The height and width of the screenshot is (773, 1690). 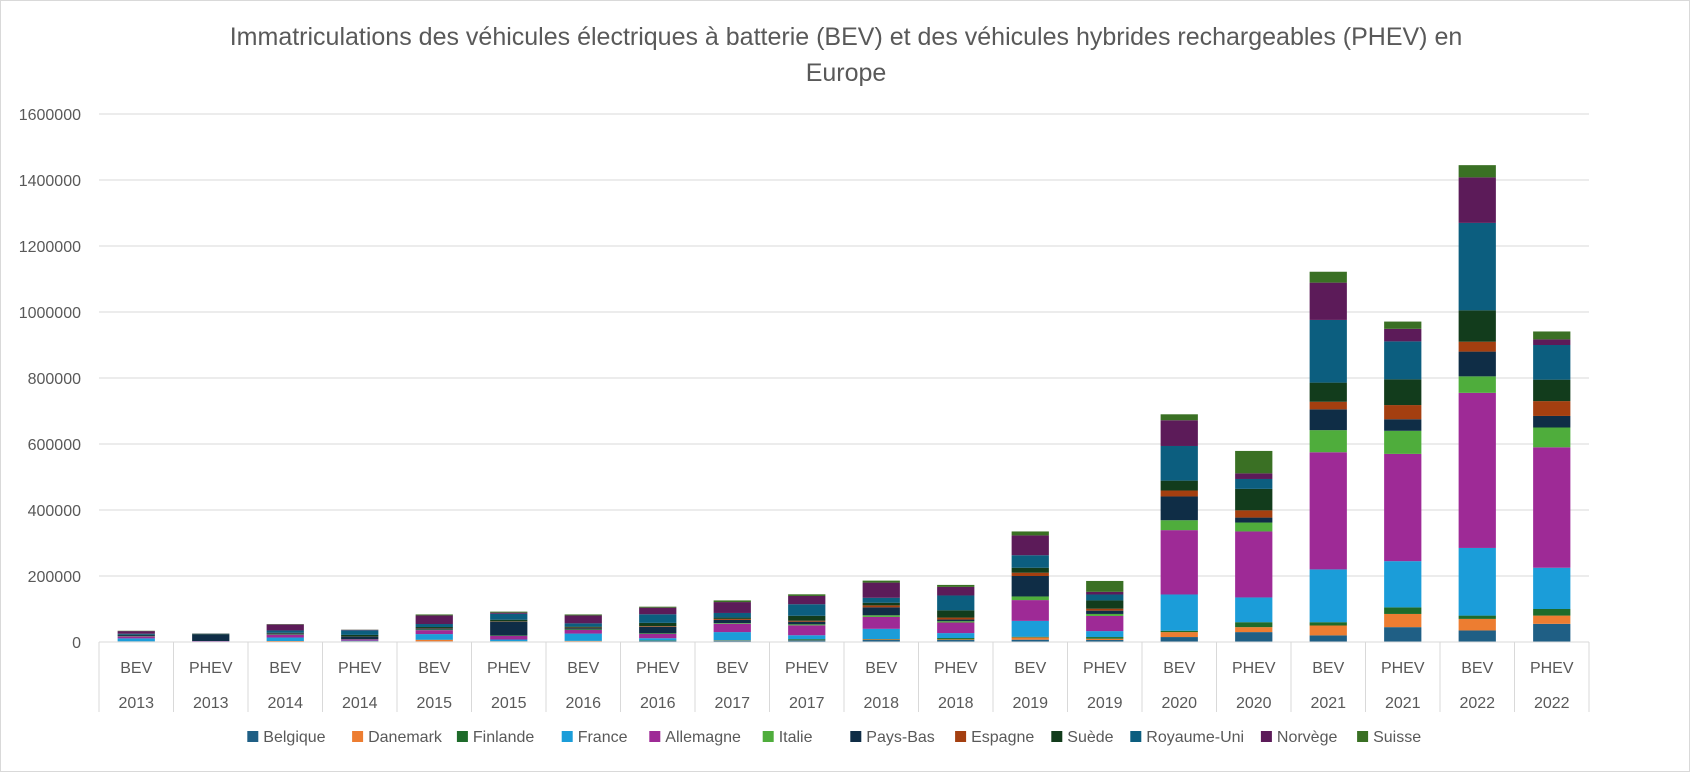 What do you see at coordinates (462, 736) in the screenshot?
I see `legend-swatch-finlande` at bounding box center [462, 736].